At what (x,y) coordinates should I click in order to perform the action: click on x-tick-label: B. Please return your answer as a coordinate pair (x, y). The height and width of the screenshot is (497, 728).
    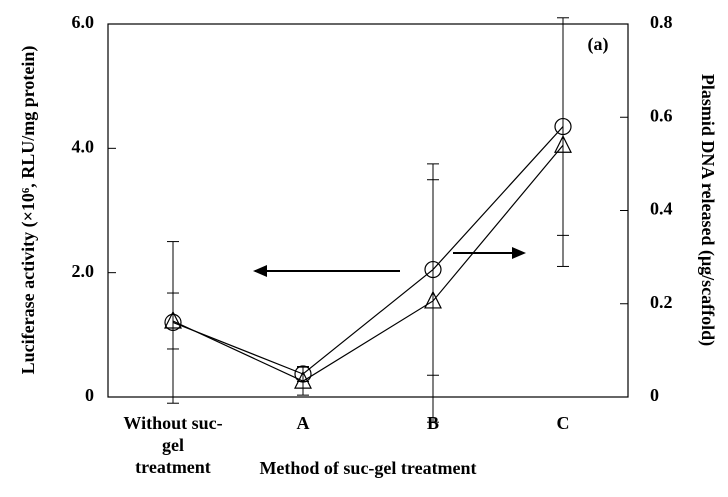
    Looking at the image, I should click on (432, 423).